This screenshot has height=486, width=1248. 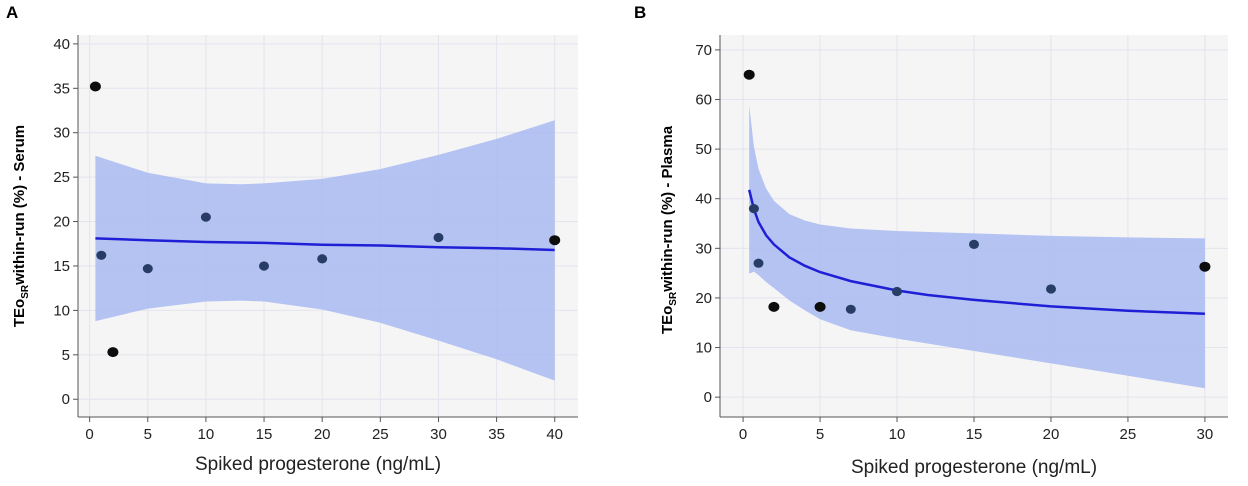 What do you see at coordinates (667, 209) in the screenshot?
I see `y-axis-title-suffix-b: within-run (%) - Plasma` at bounding box center [667, 209].